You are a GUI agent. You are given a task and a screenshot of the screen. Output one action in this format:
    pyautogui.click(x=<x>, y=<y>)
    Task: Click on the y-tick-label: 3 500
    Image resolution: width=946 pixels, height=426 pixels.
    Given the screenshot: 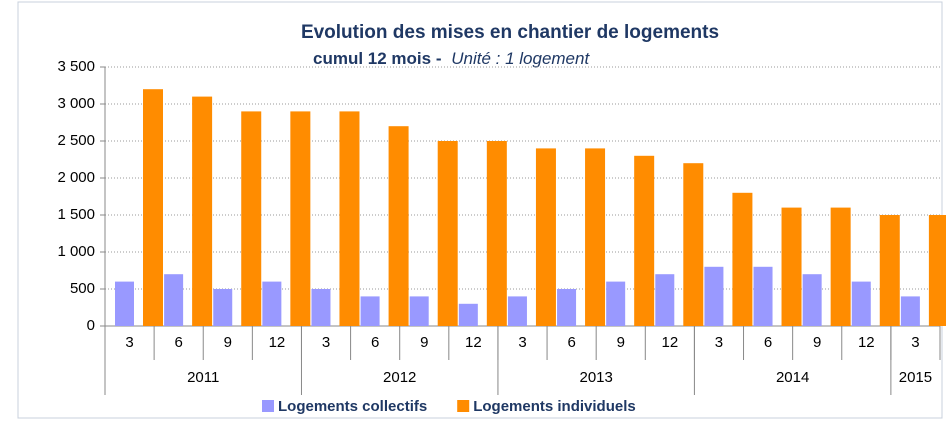 What is the action you would take?
    pyautogui.click(x=76, y=66)
    